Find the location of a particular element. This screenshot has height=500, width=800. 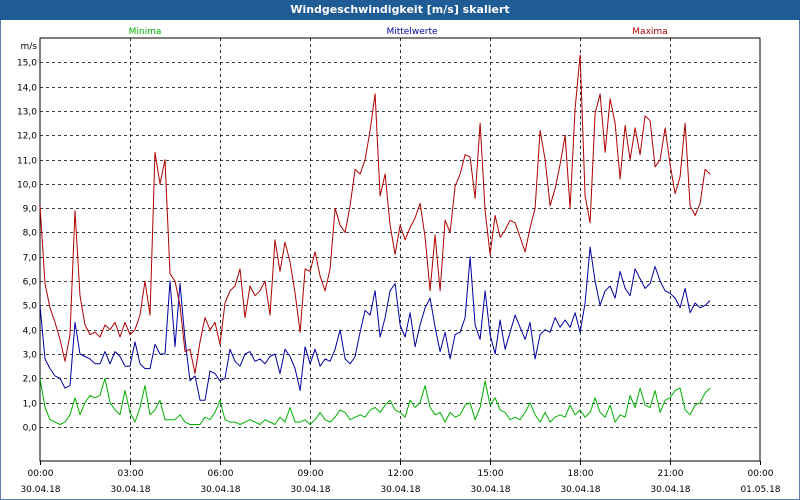

y-tick-label: 14,0 is located at coordinates (27, 89).